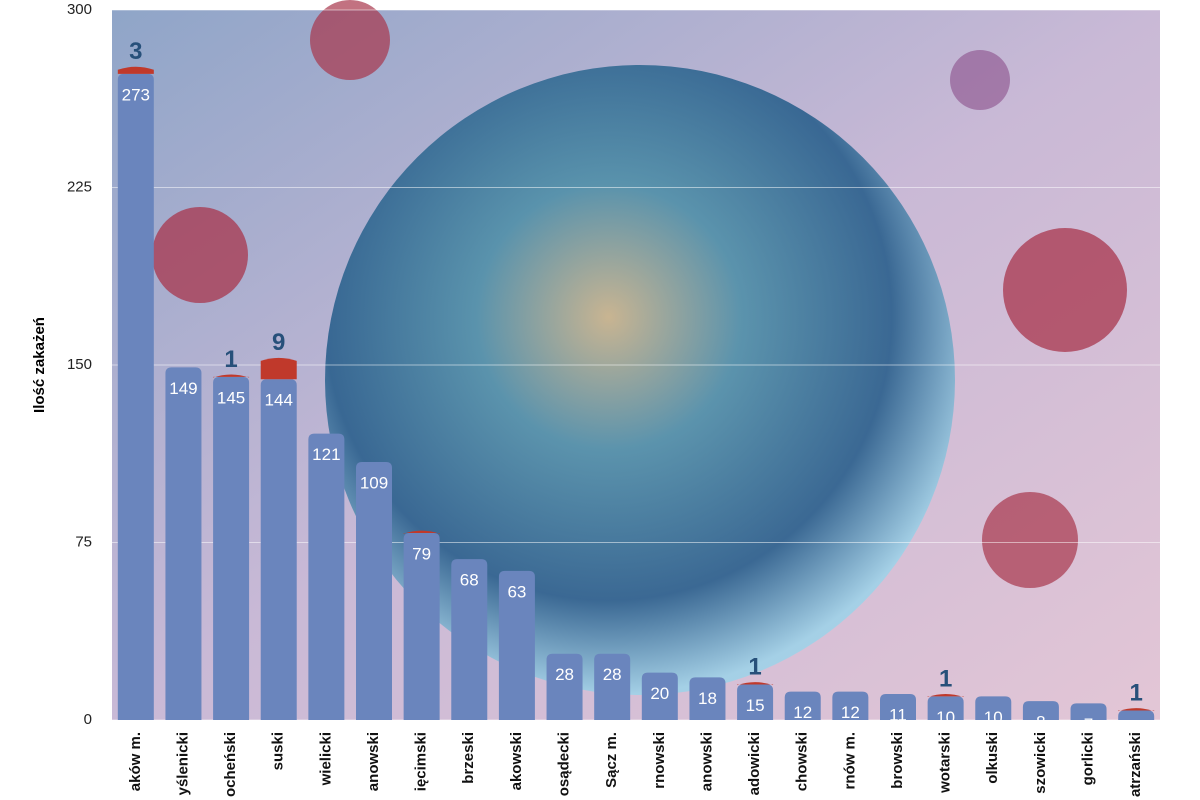  What do you see at coordinates (136, 94) in the screenshot?
I see `value-label: 273` at bounding box center [136, 94].